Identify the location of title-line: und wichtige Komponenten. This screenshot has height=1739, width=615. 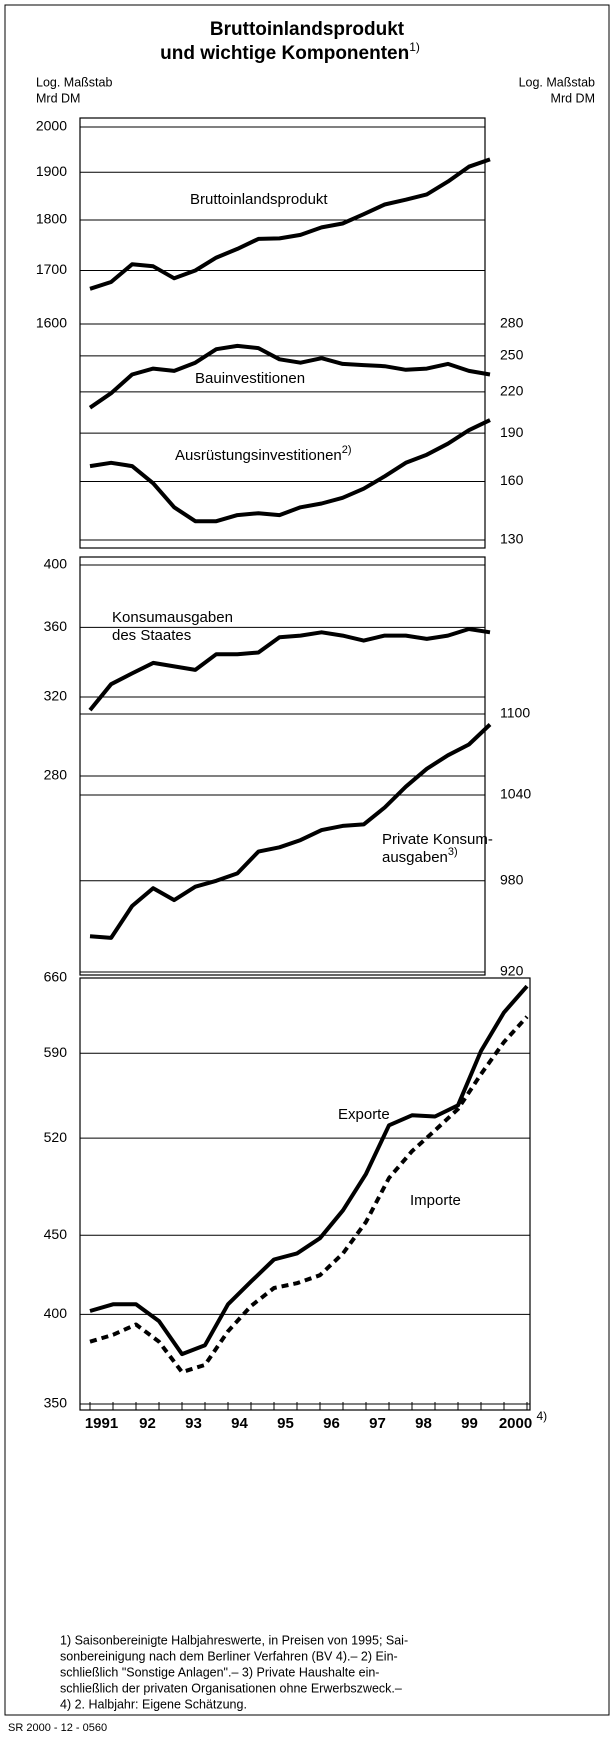
(284, 53).